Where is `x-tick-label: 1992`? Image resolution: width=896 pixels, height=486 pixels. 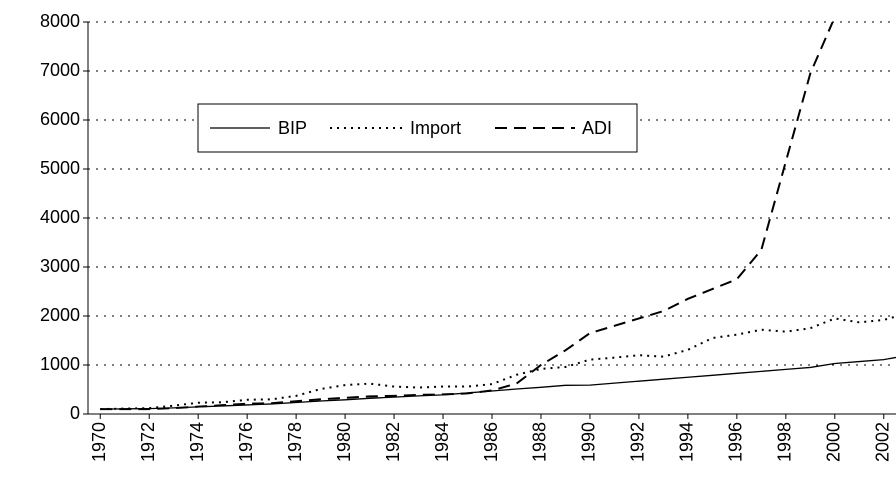
x-tick-label: 1992 is located at coordinates (638, 442).